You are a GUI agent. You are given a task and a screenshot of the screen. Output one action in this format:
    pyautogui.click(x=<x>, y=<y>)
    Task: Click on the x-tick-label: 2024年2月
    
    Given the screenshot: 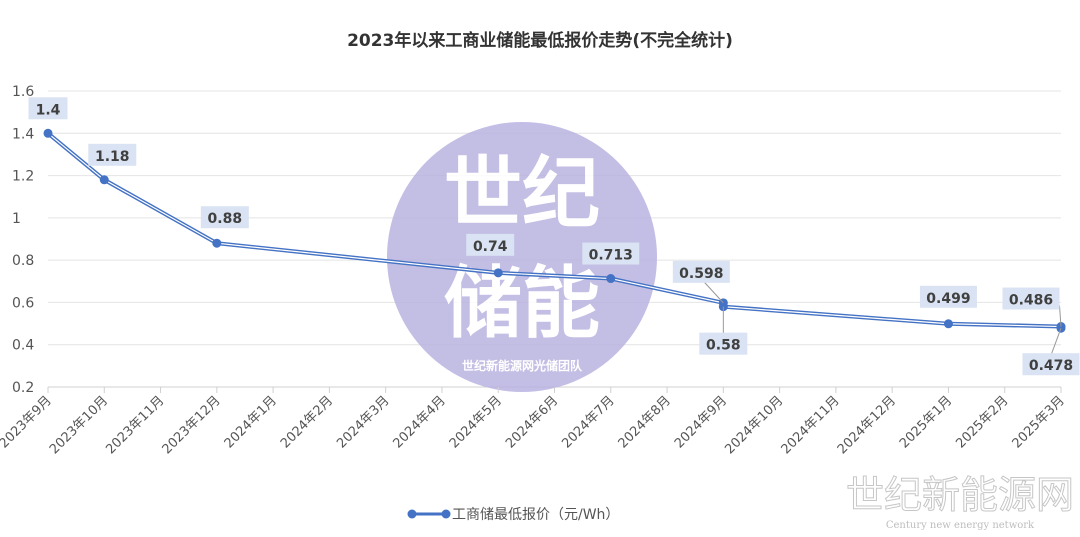 What is the action you would take?
    pyautogui.click(x=307, y=422)
    